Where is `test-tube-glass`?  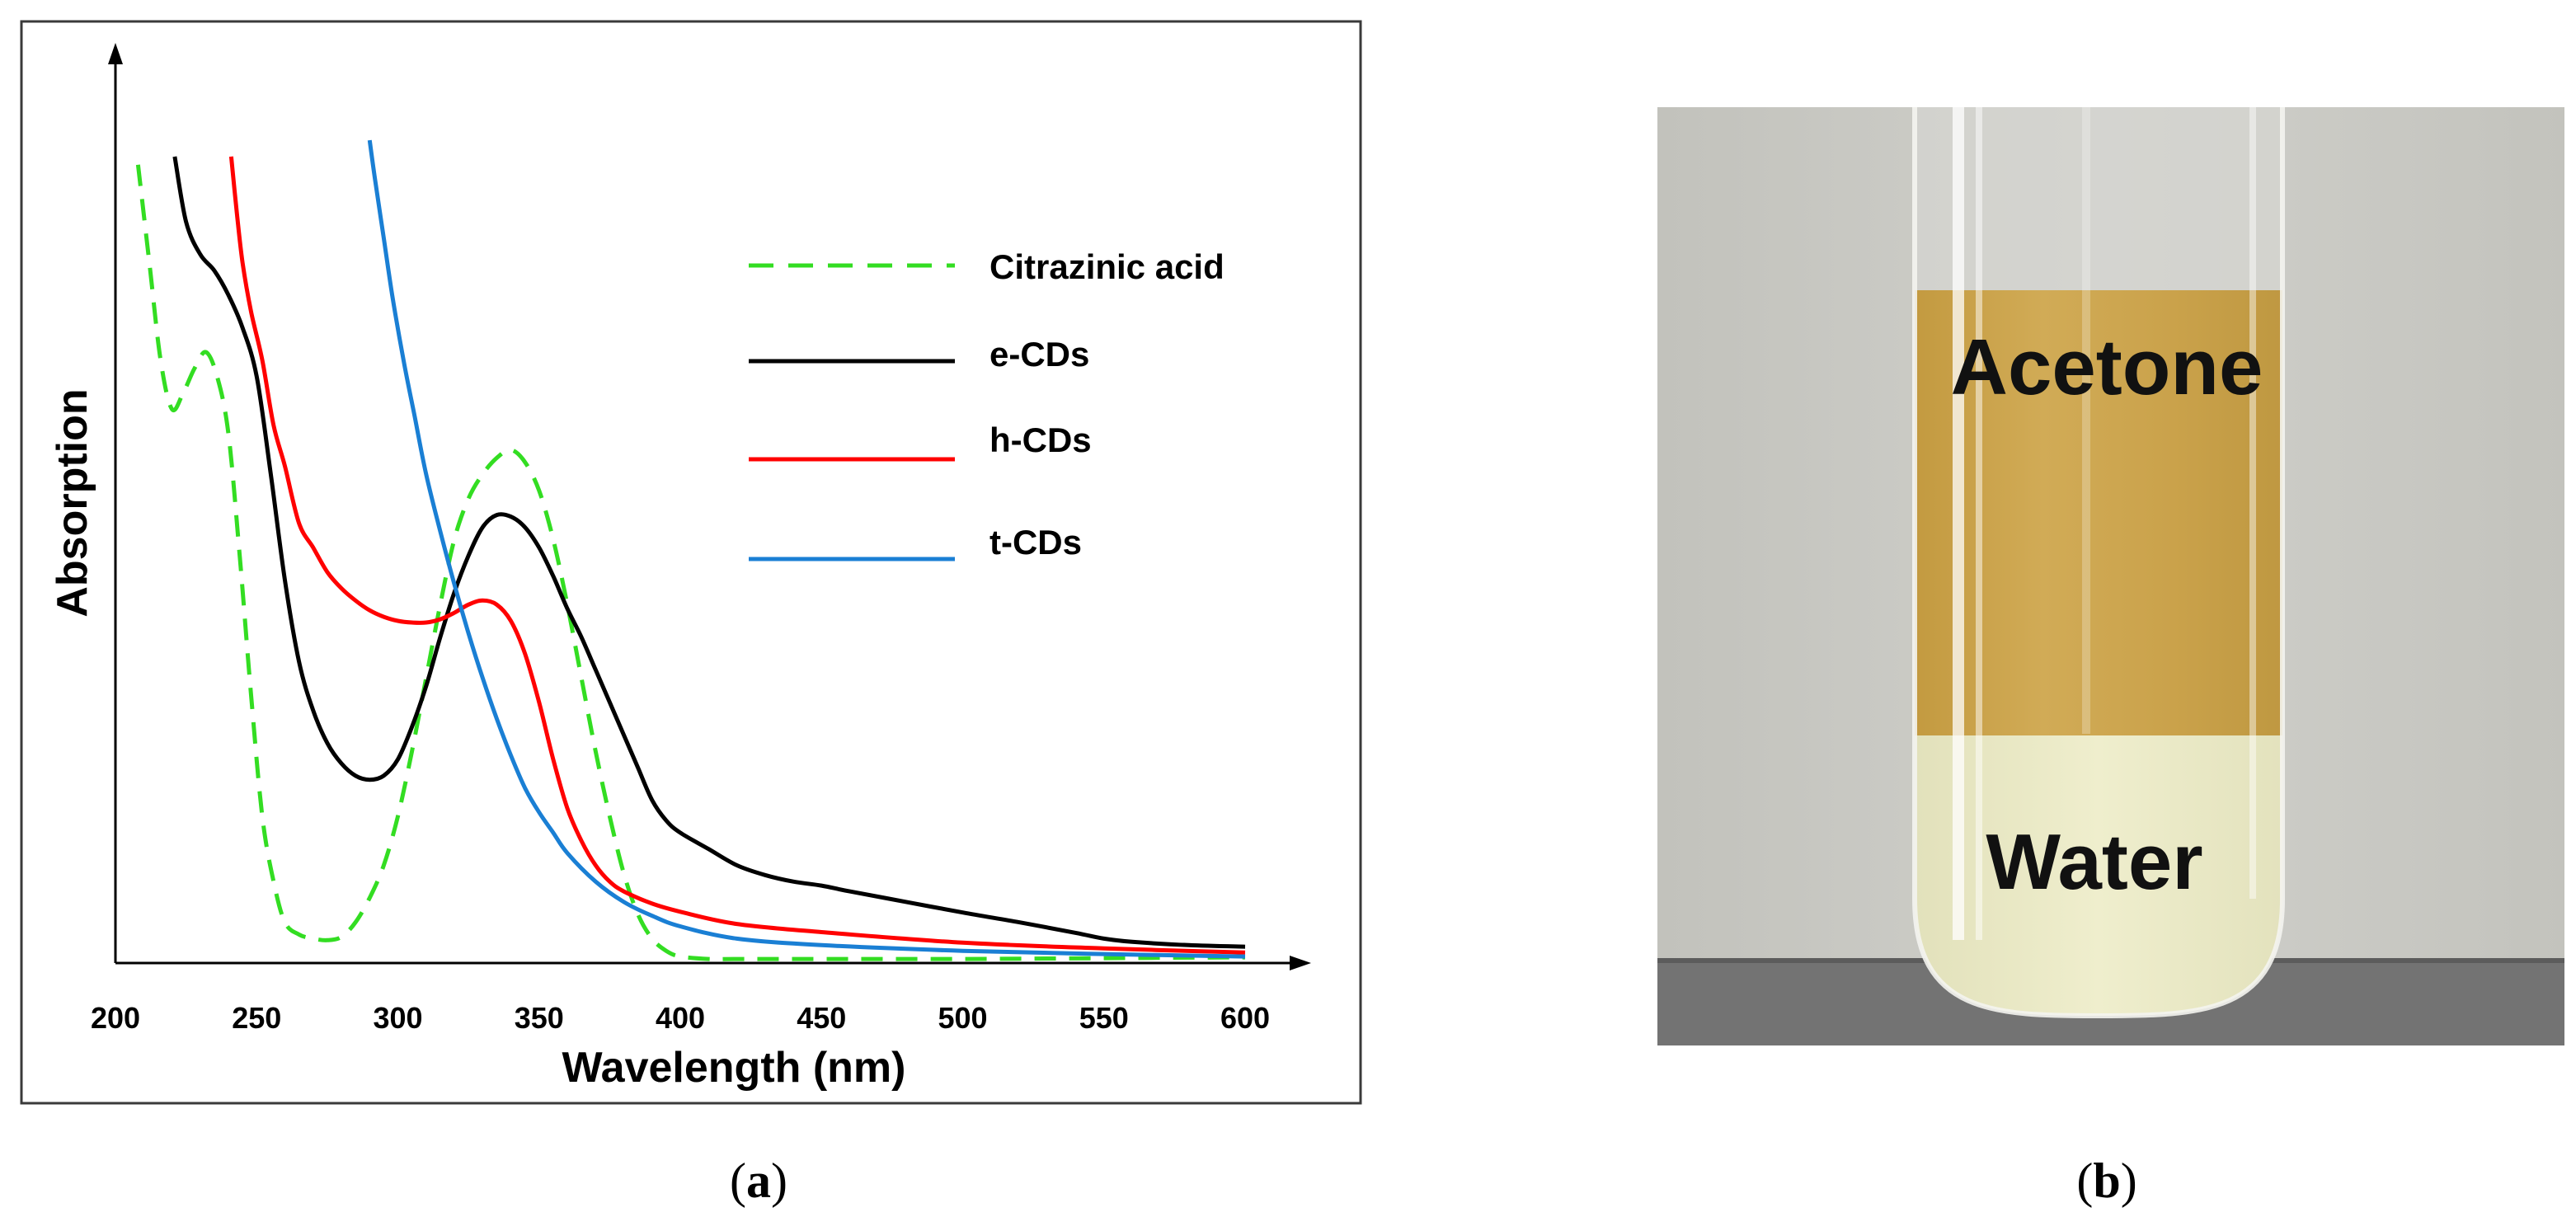
test-tube-glass is located at coordinates (2098, 563).